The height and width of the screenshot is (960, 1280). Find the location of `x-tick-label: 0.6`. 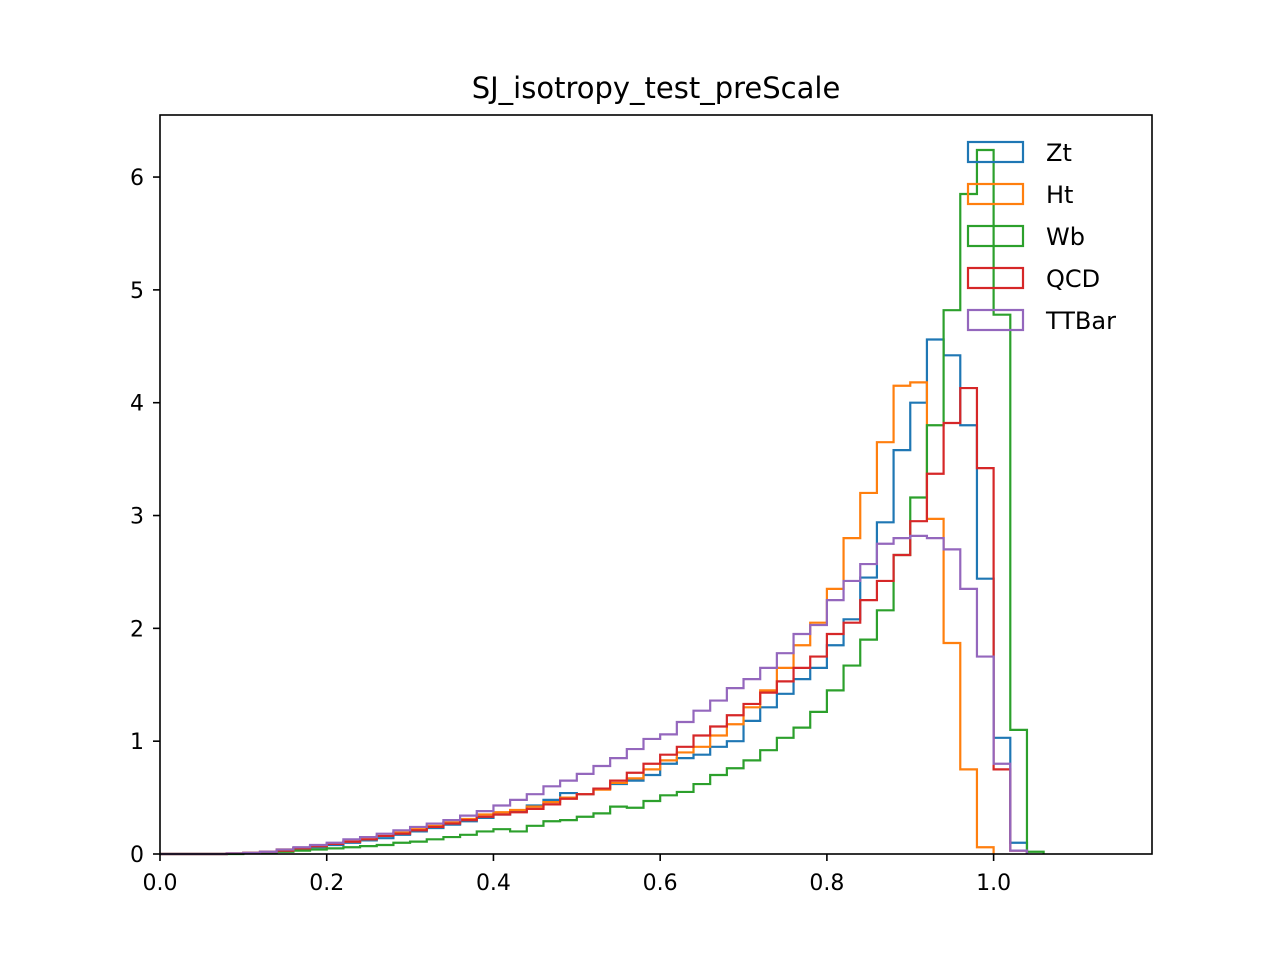

x-tick-label: 0.6 is located at coordinates (660, 883).